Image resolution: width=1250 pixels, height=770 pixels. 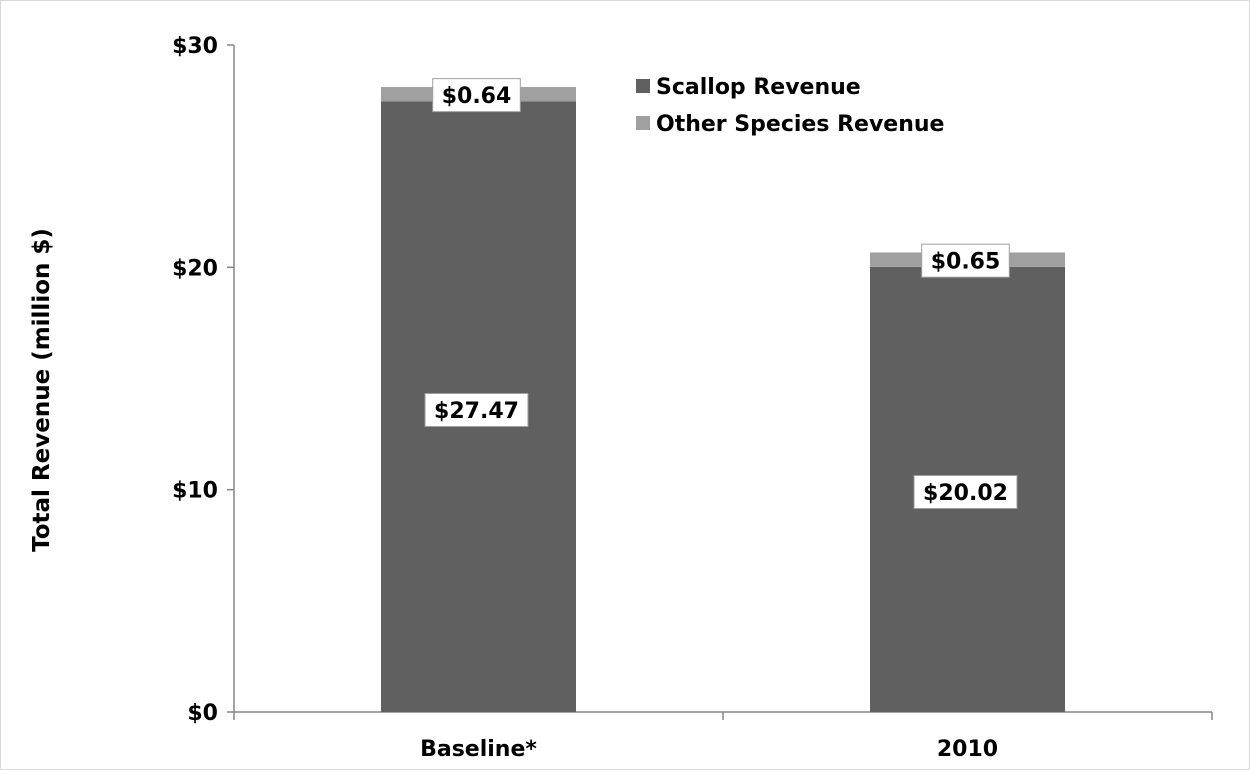 What do you see at coordinates (800, 124) in the screenshot?
I see `legend-label: Other Species Revenue` at bounding box center [800, 124].